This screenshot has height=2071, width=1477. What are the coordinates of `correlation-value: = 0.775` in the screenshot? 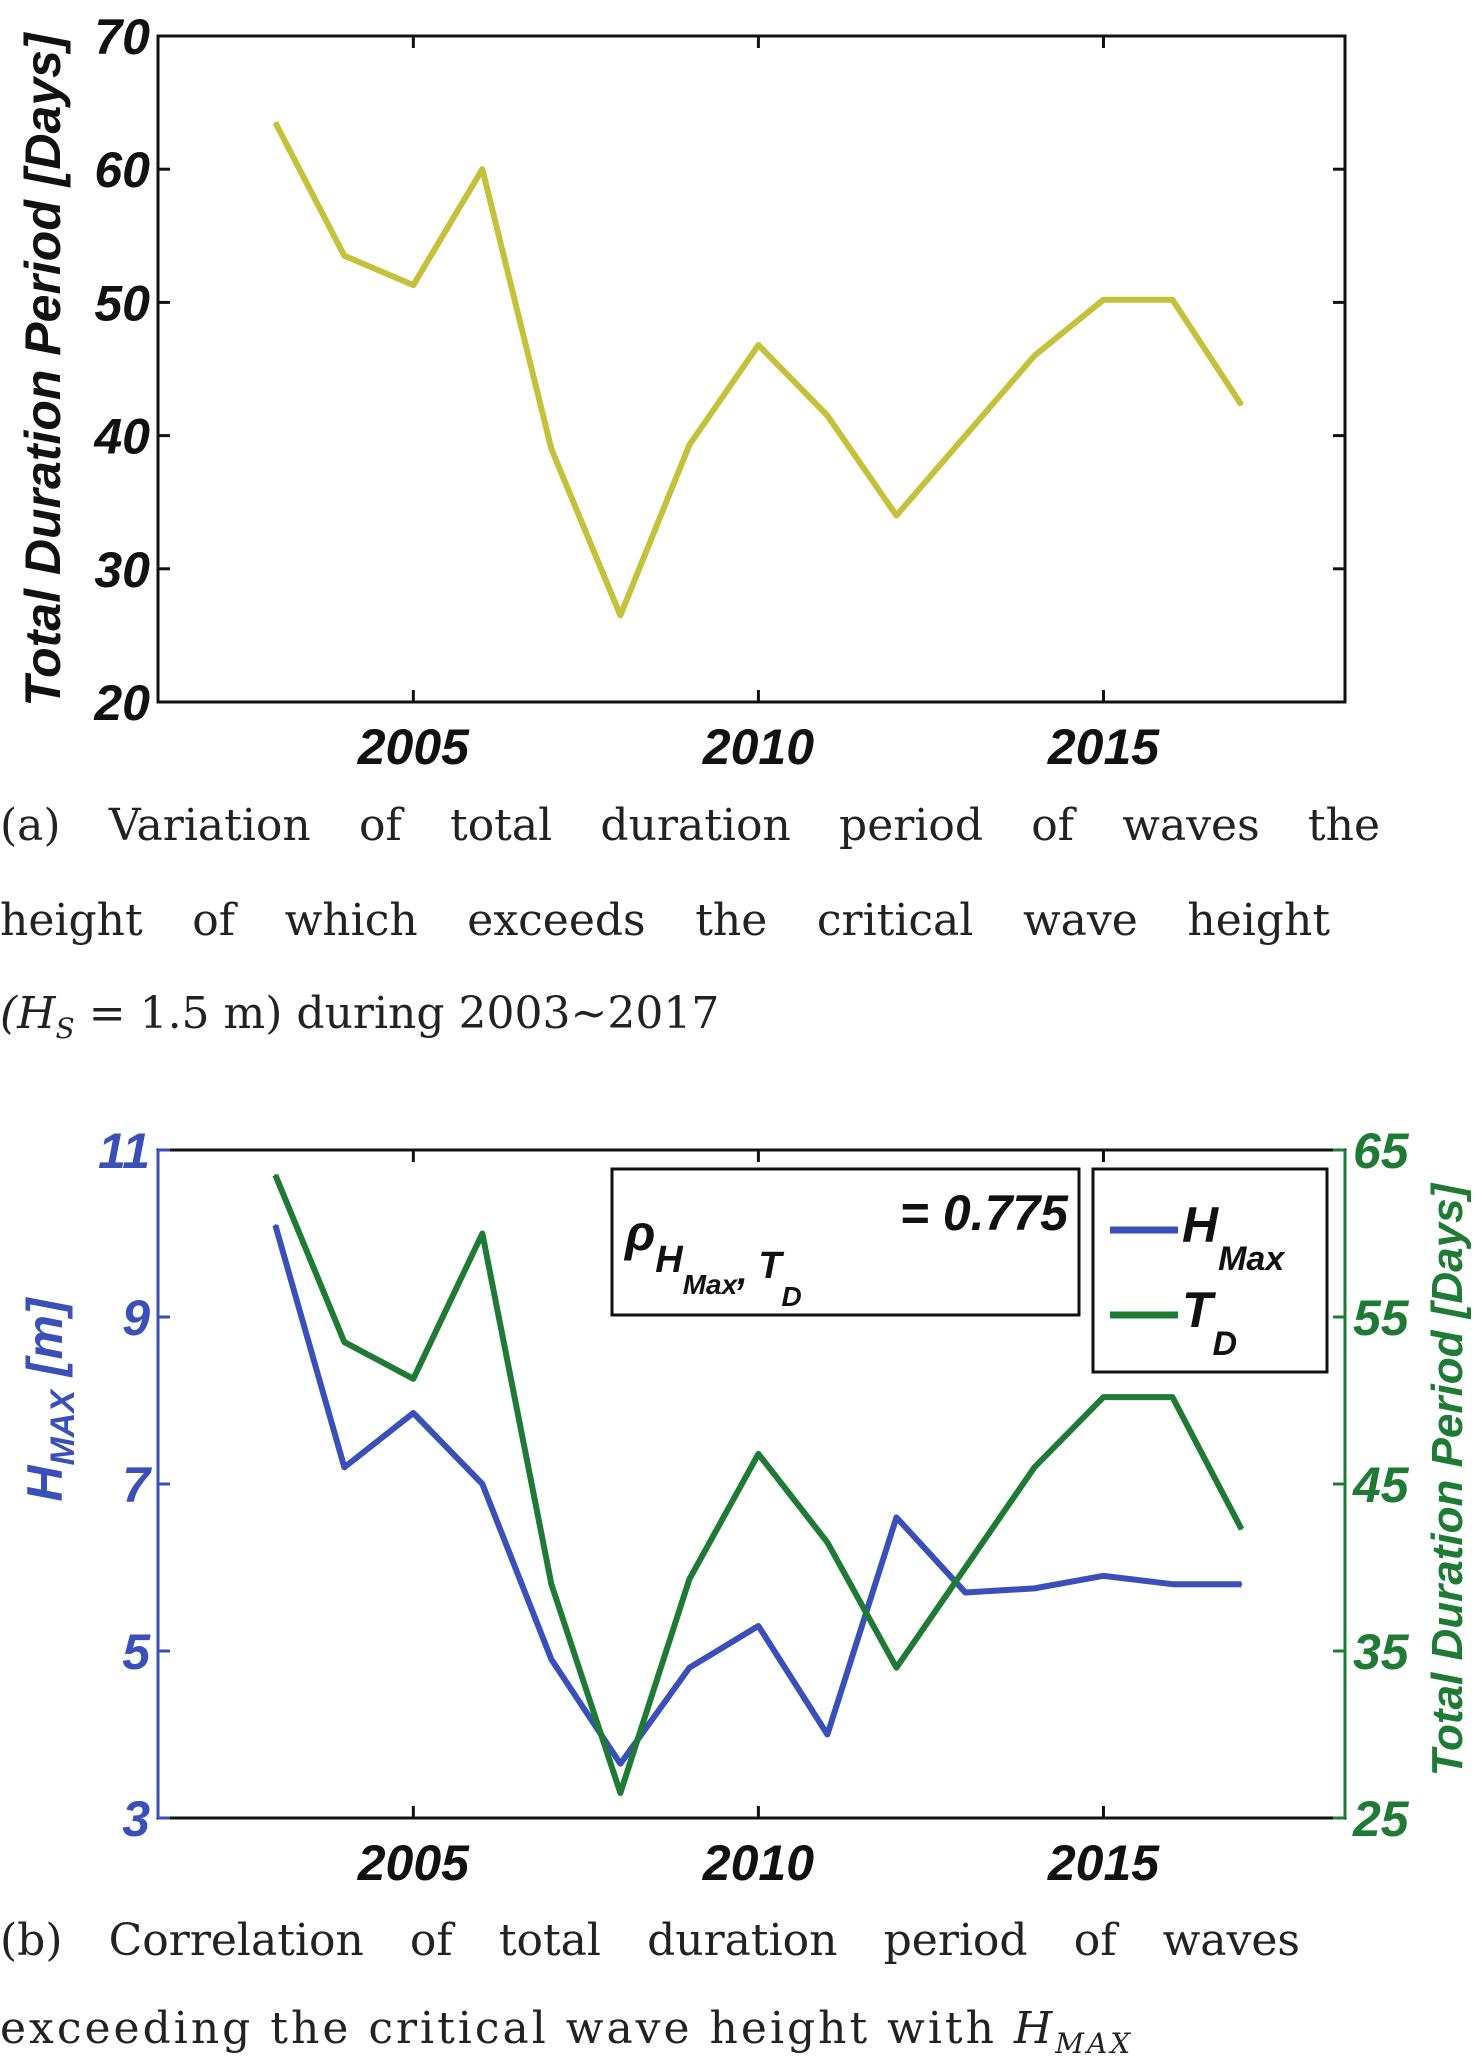 It's located at (984, 1213).